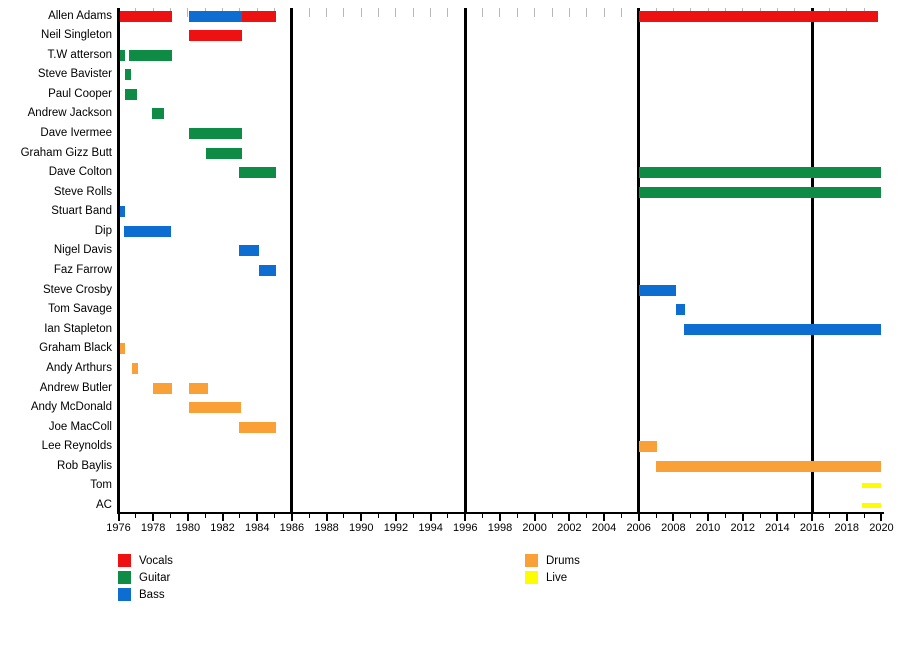  Describe the element at coordinates (76, 446) in the screenshot. I see `member-row-label: Lee Reynolds` at that location.